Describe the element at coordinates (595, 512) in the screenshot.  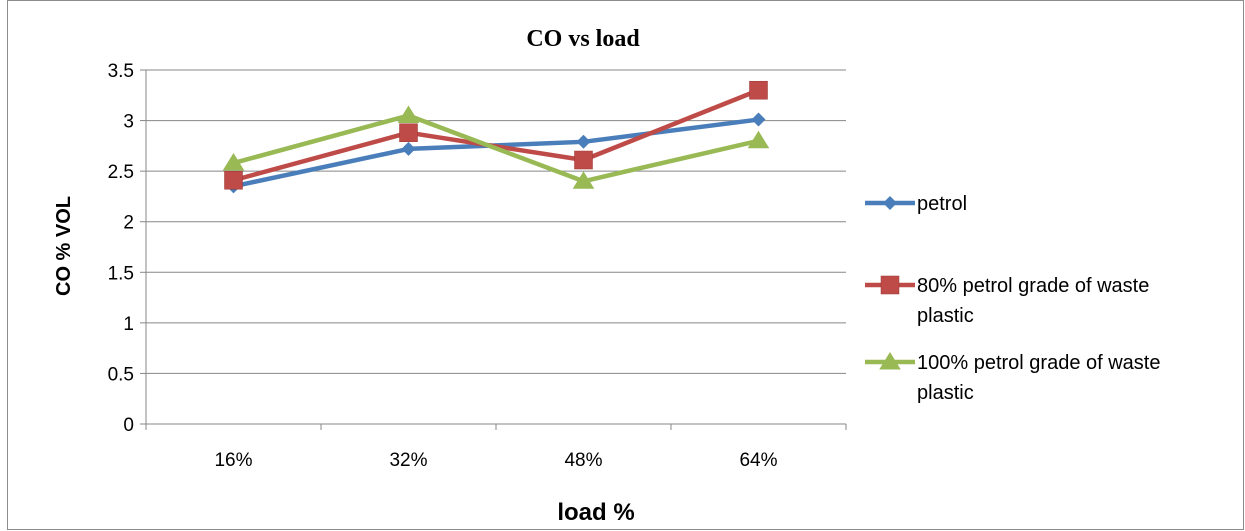
I see `x-axis-title: load %` at that location.